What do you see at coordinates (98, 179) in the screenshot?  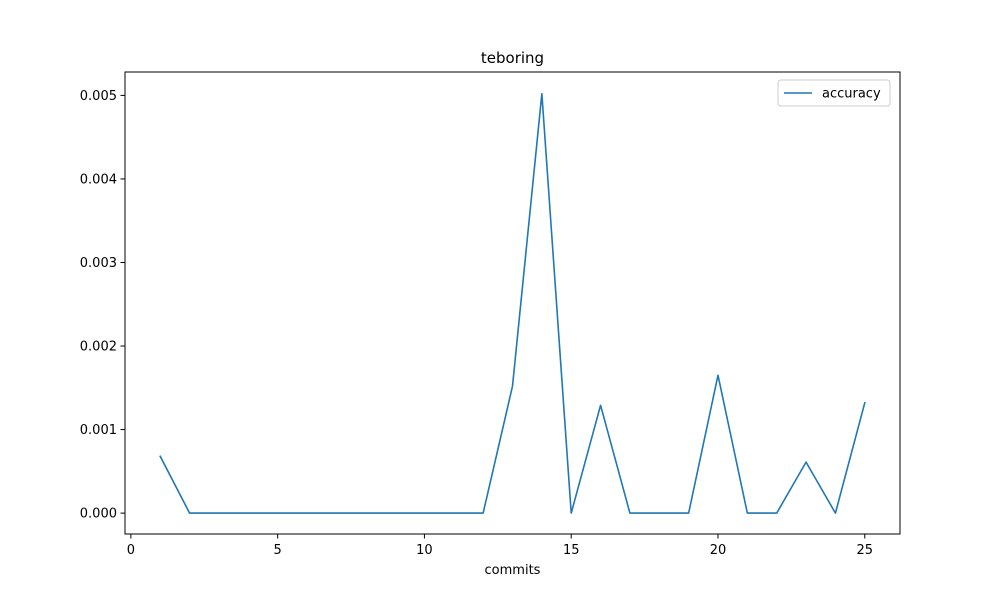 I see `y-tick-label: 0.004` at bounding box center [98, 179].